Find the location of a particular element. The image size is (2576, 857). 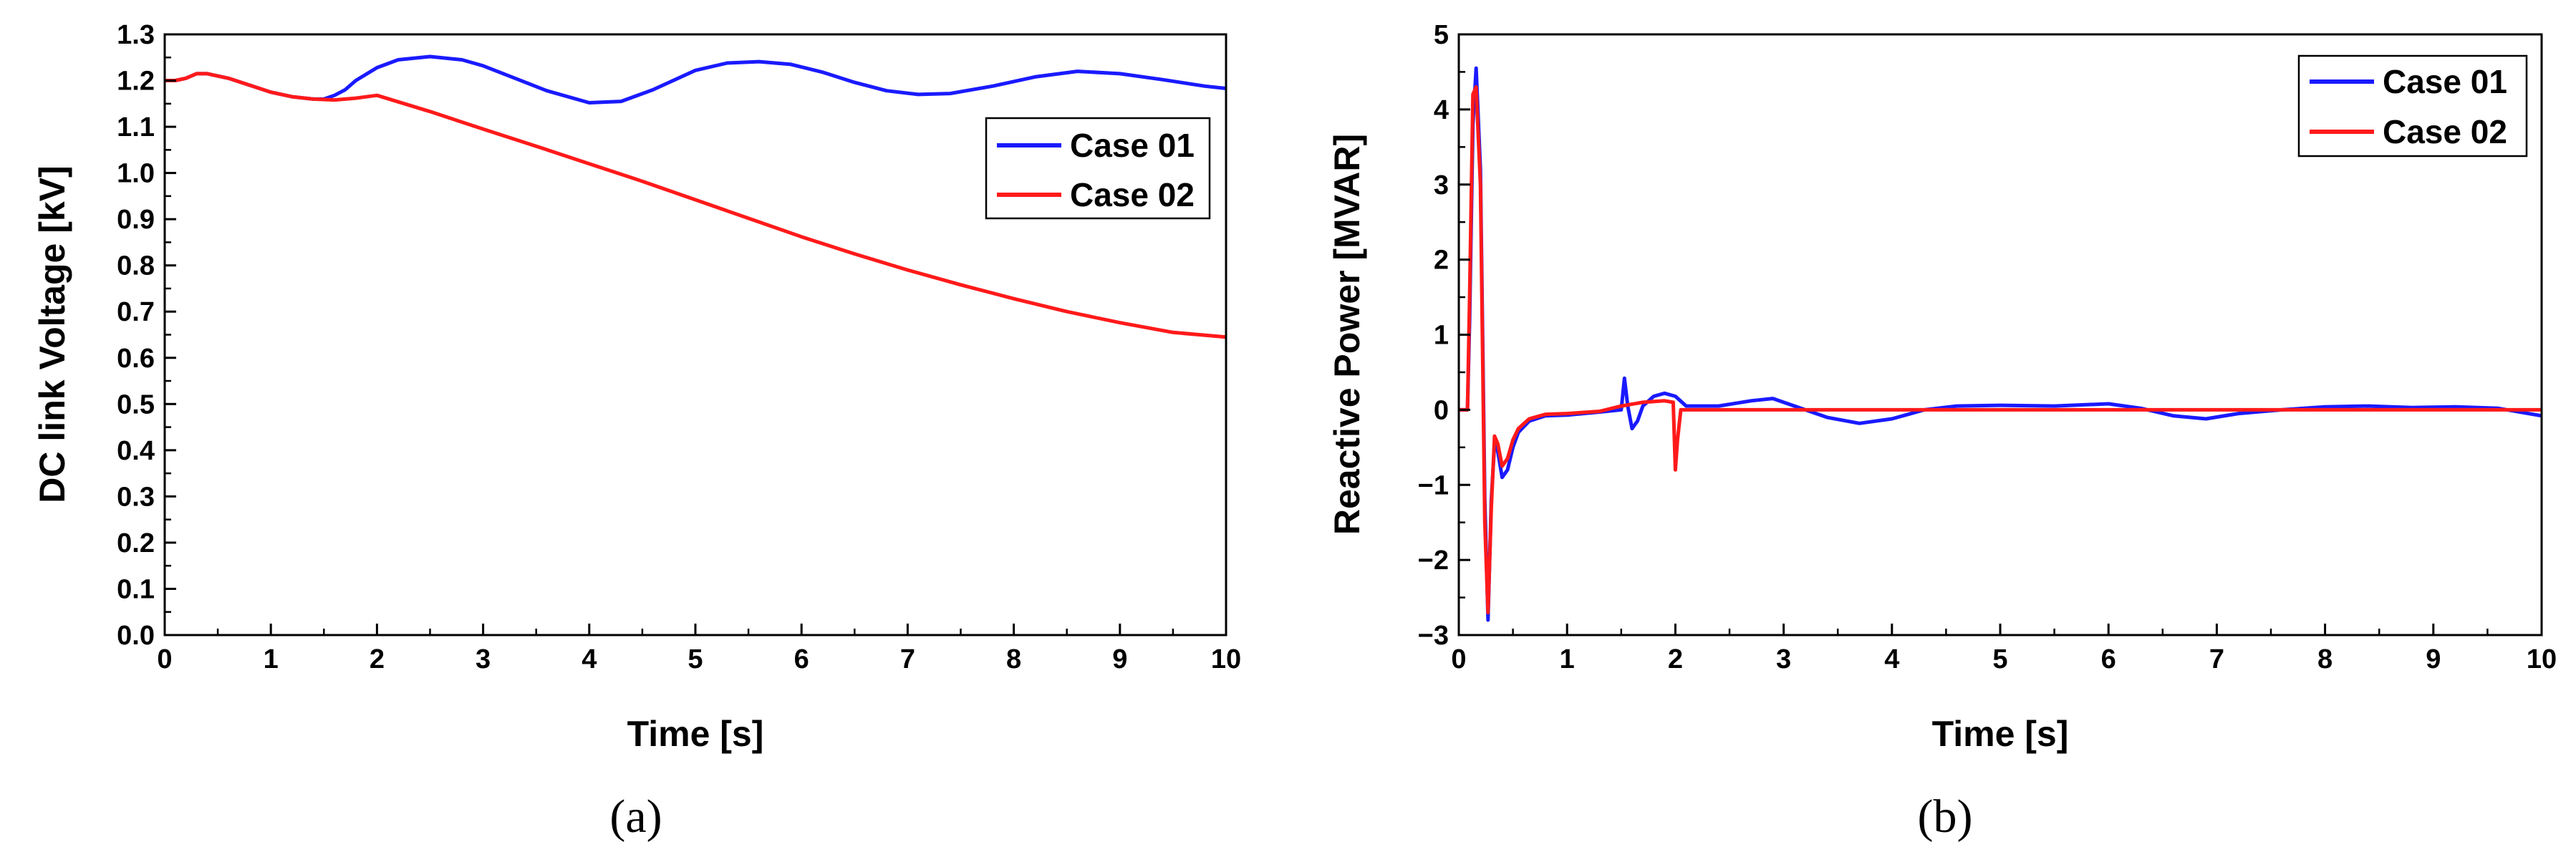

panel-a-x-axis: 0 1 2 3 4 5 6 7 8 9 10 is located at coordinates (699, 649).